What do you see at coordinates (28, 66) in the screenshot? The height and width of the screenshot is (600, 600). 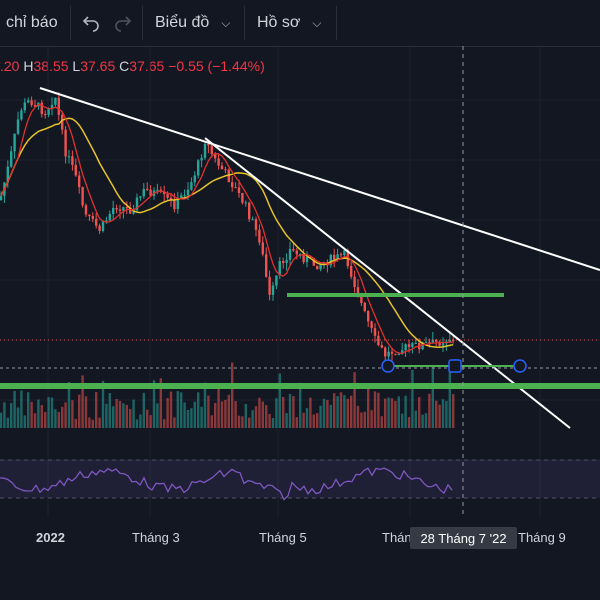 I see `high-prefix: H` at bounding box center [28, 66].